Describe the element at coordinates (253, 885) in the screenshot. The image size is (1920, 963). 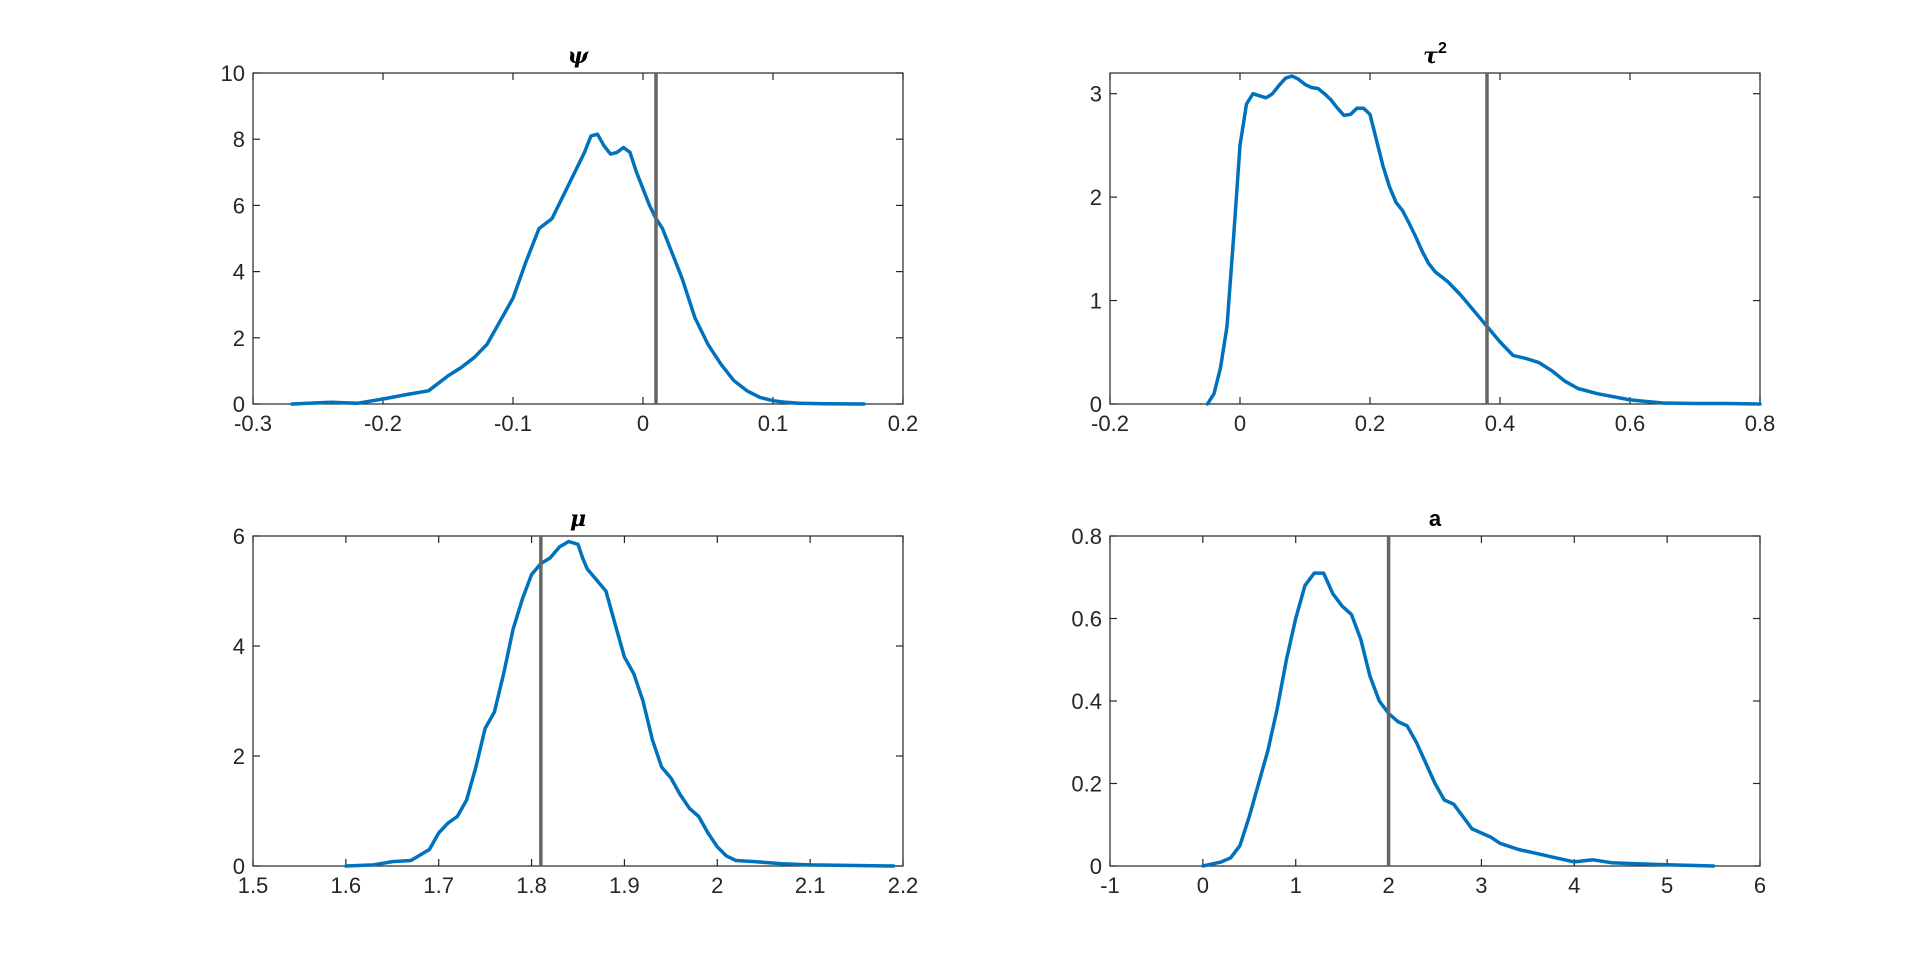
I see `x-tick-label: 1.5` at that location.